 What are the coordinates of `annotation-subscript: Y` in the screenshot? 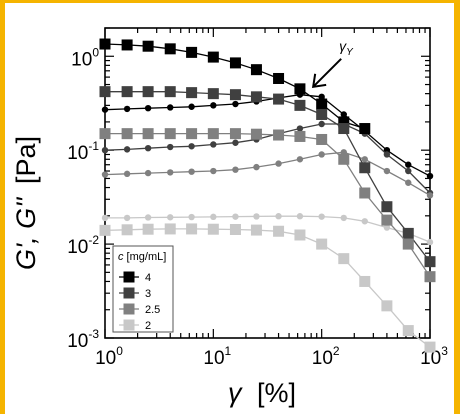 It's located at (350, 52).